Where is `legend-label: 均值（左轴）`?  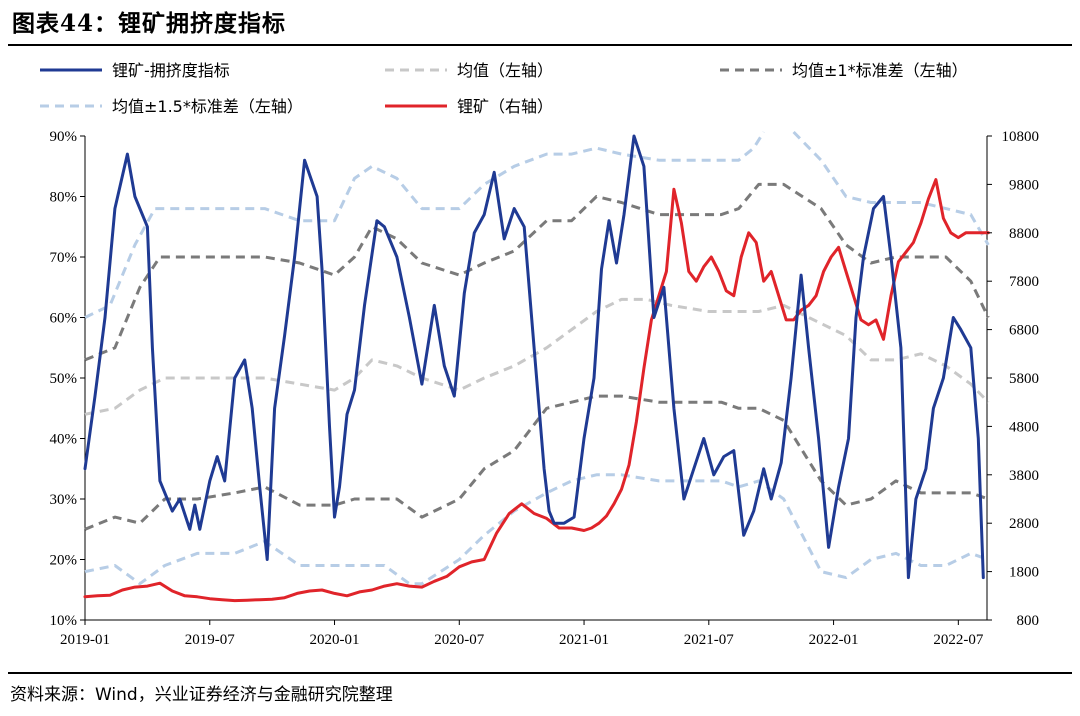 legend-label: 均值（左轴） is located at coordinates (505, 70).